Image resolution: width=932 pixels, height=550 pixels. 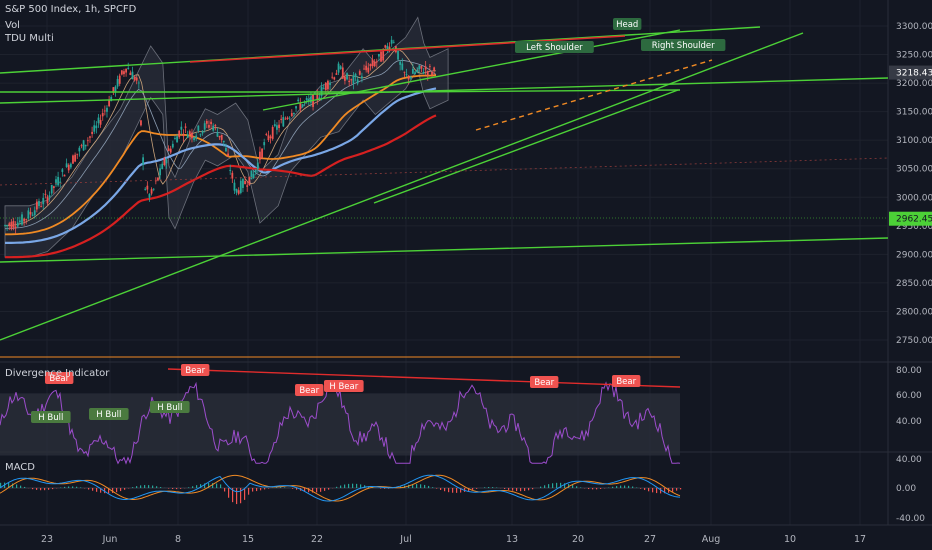 I want to click on time-tick-label: 20, so click(x=578, y=539).